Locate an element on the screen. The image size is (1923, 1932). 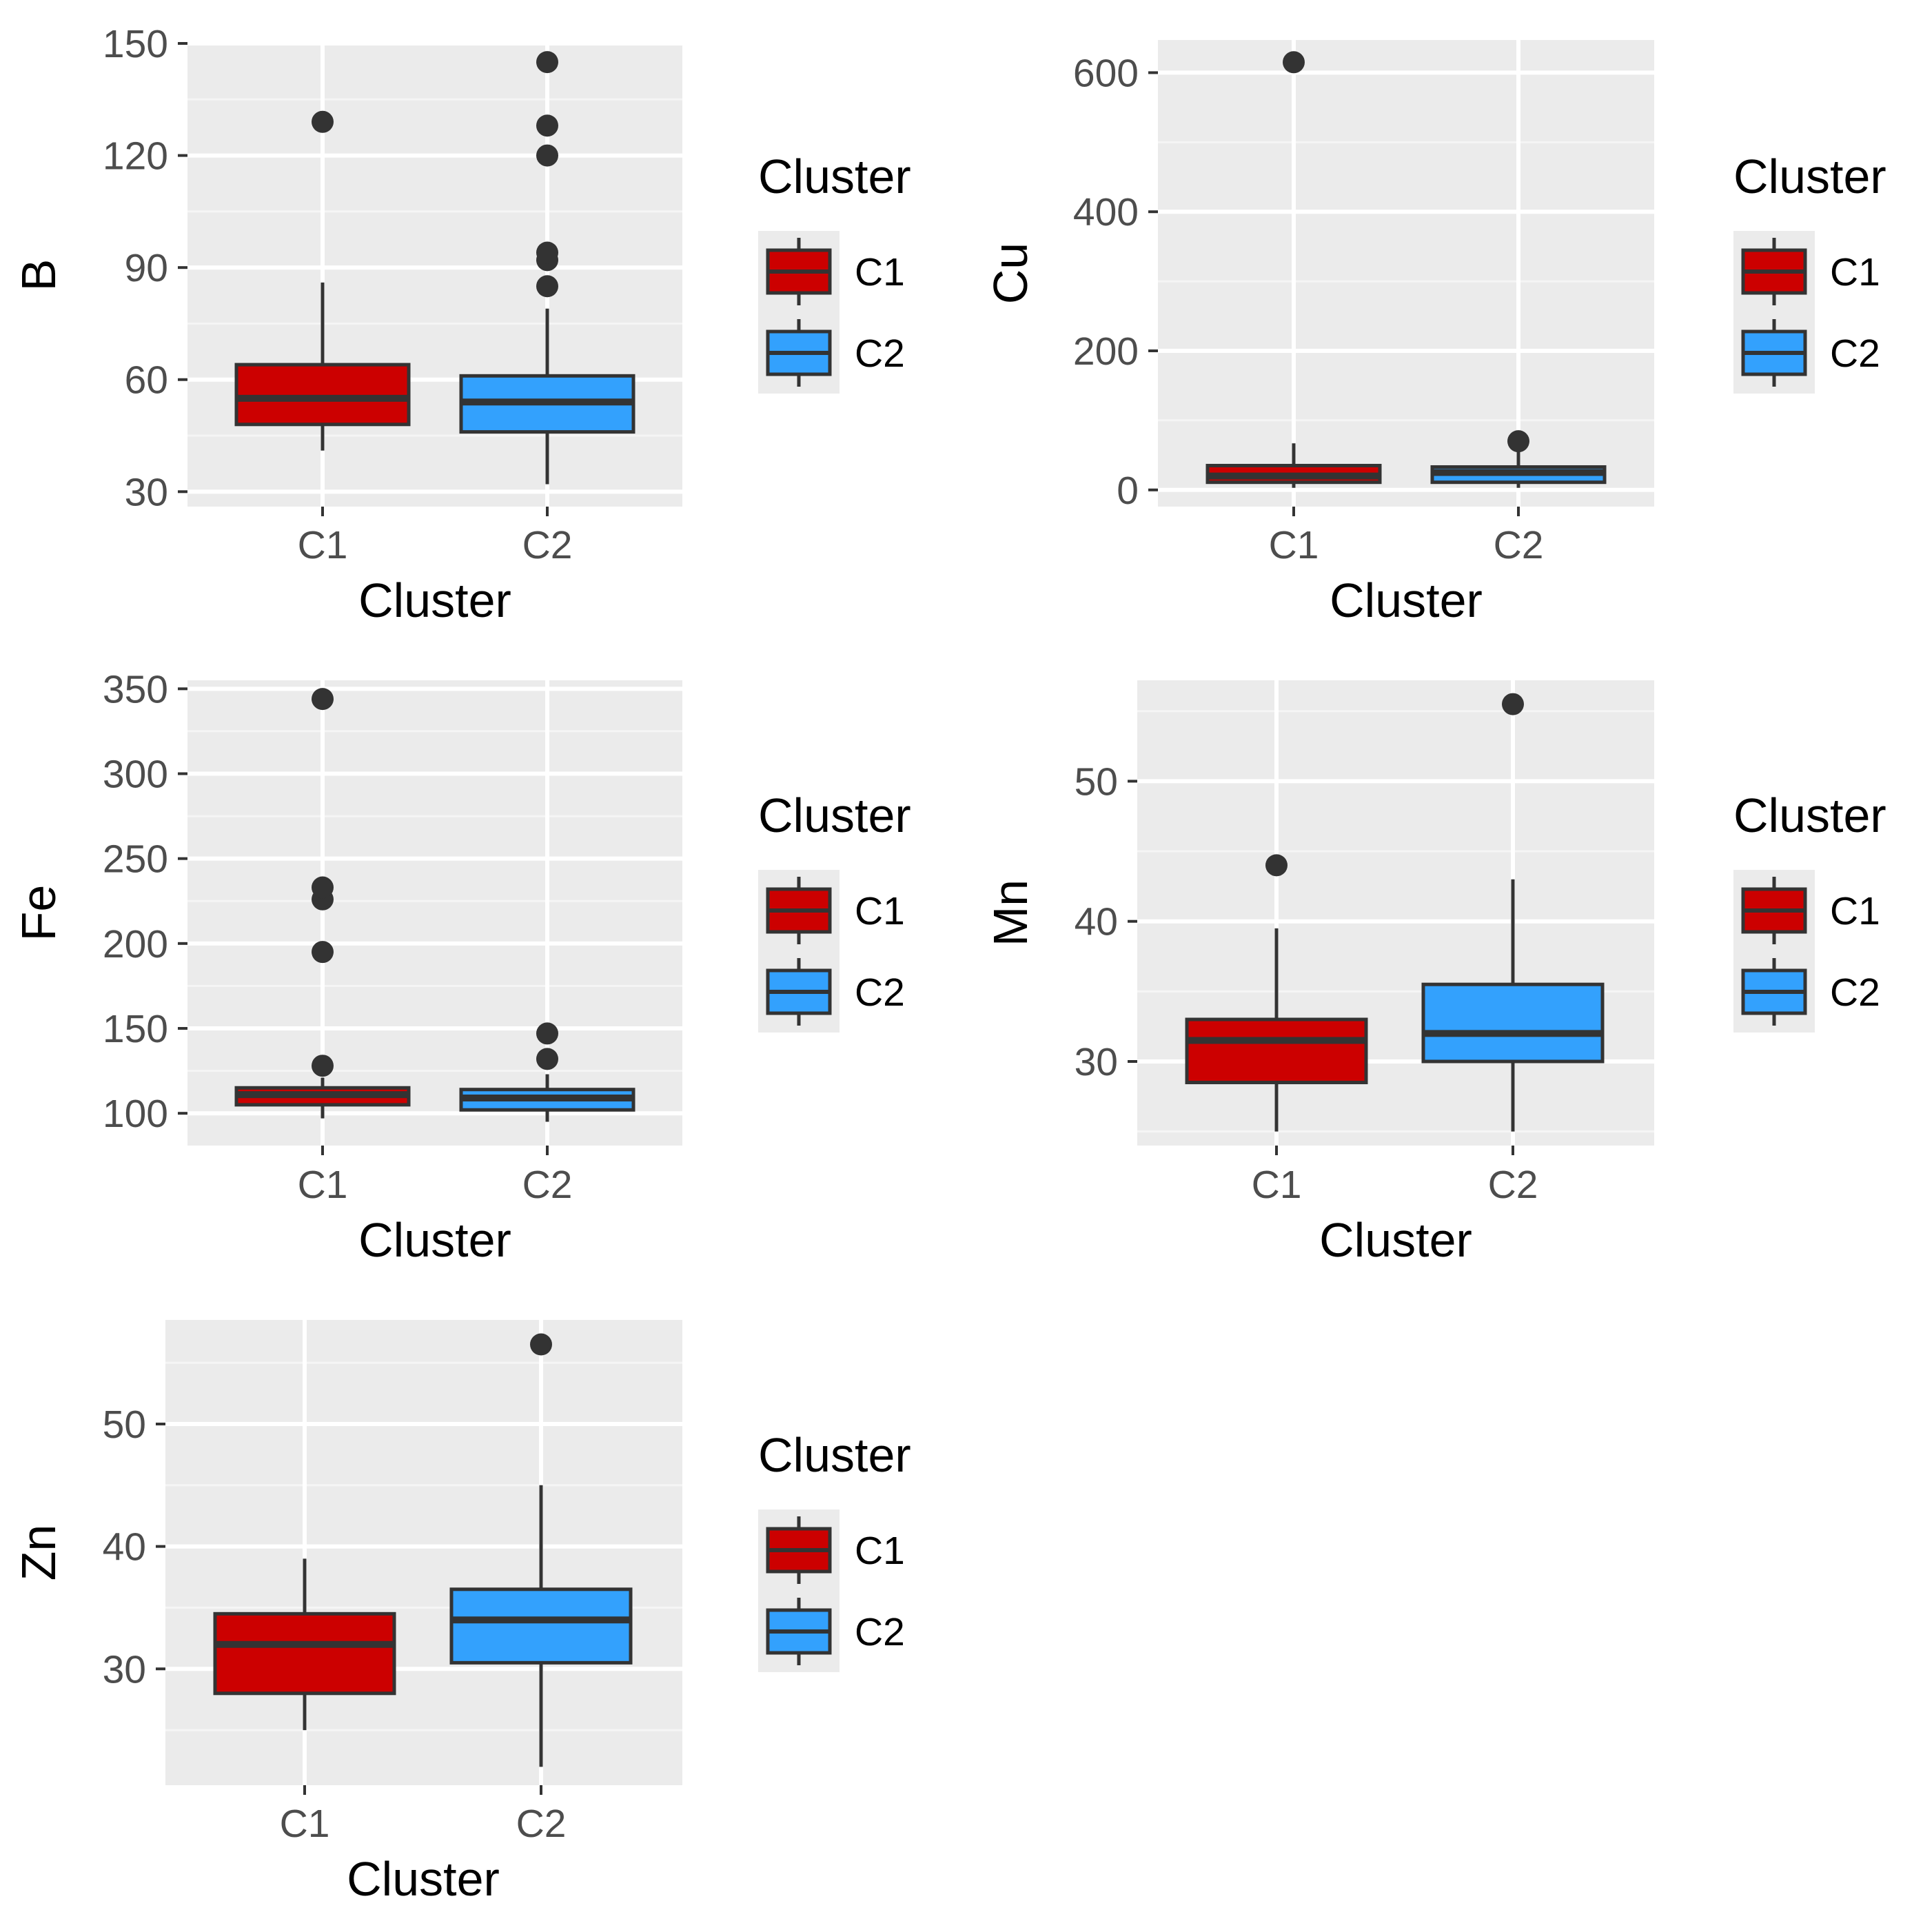
y-tick-label: 90 is located at coordinates (146, 268).